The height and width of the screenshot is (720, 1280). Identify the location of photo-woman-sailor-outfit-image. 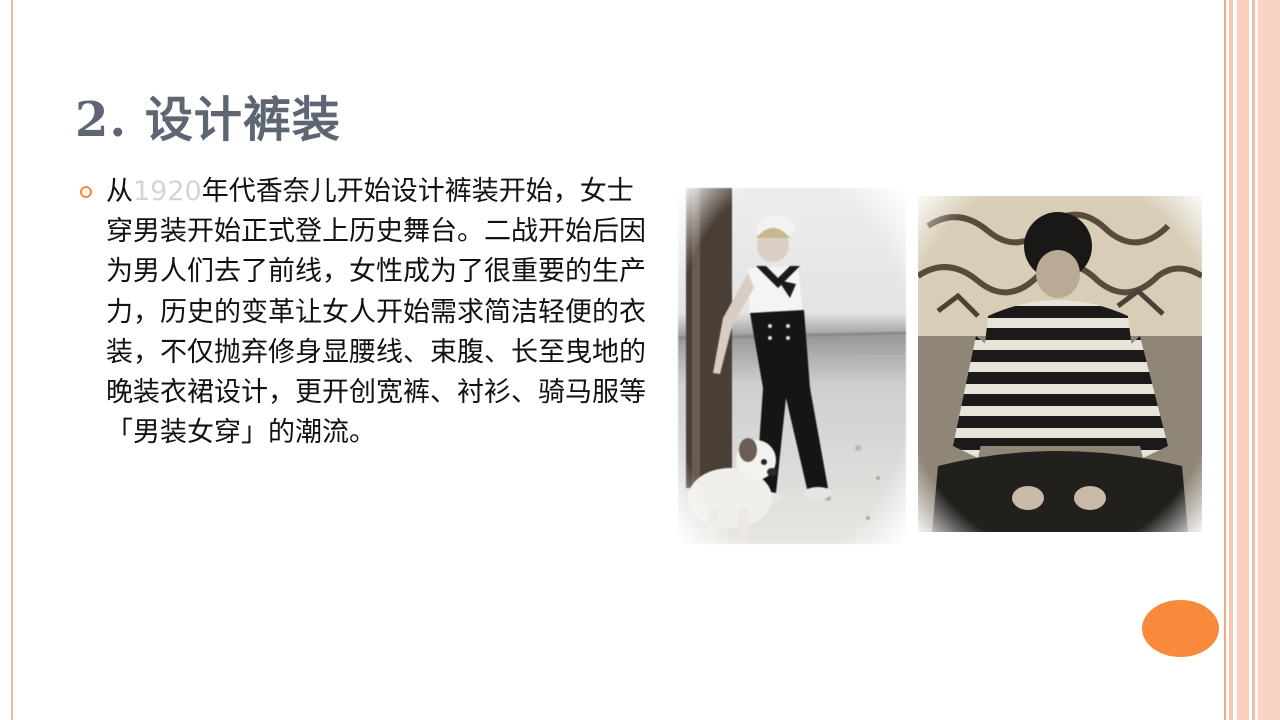
(792, 366).